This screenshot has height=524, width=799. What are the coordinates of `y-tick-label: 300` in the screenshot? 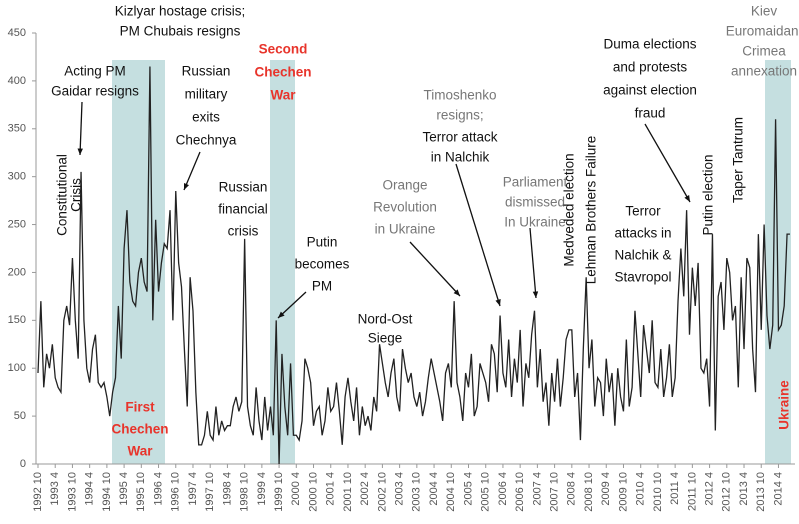 It's located at (17, 177).